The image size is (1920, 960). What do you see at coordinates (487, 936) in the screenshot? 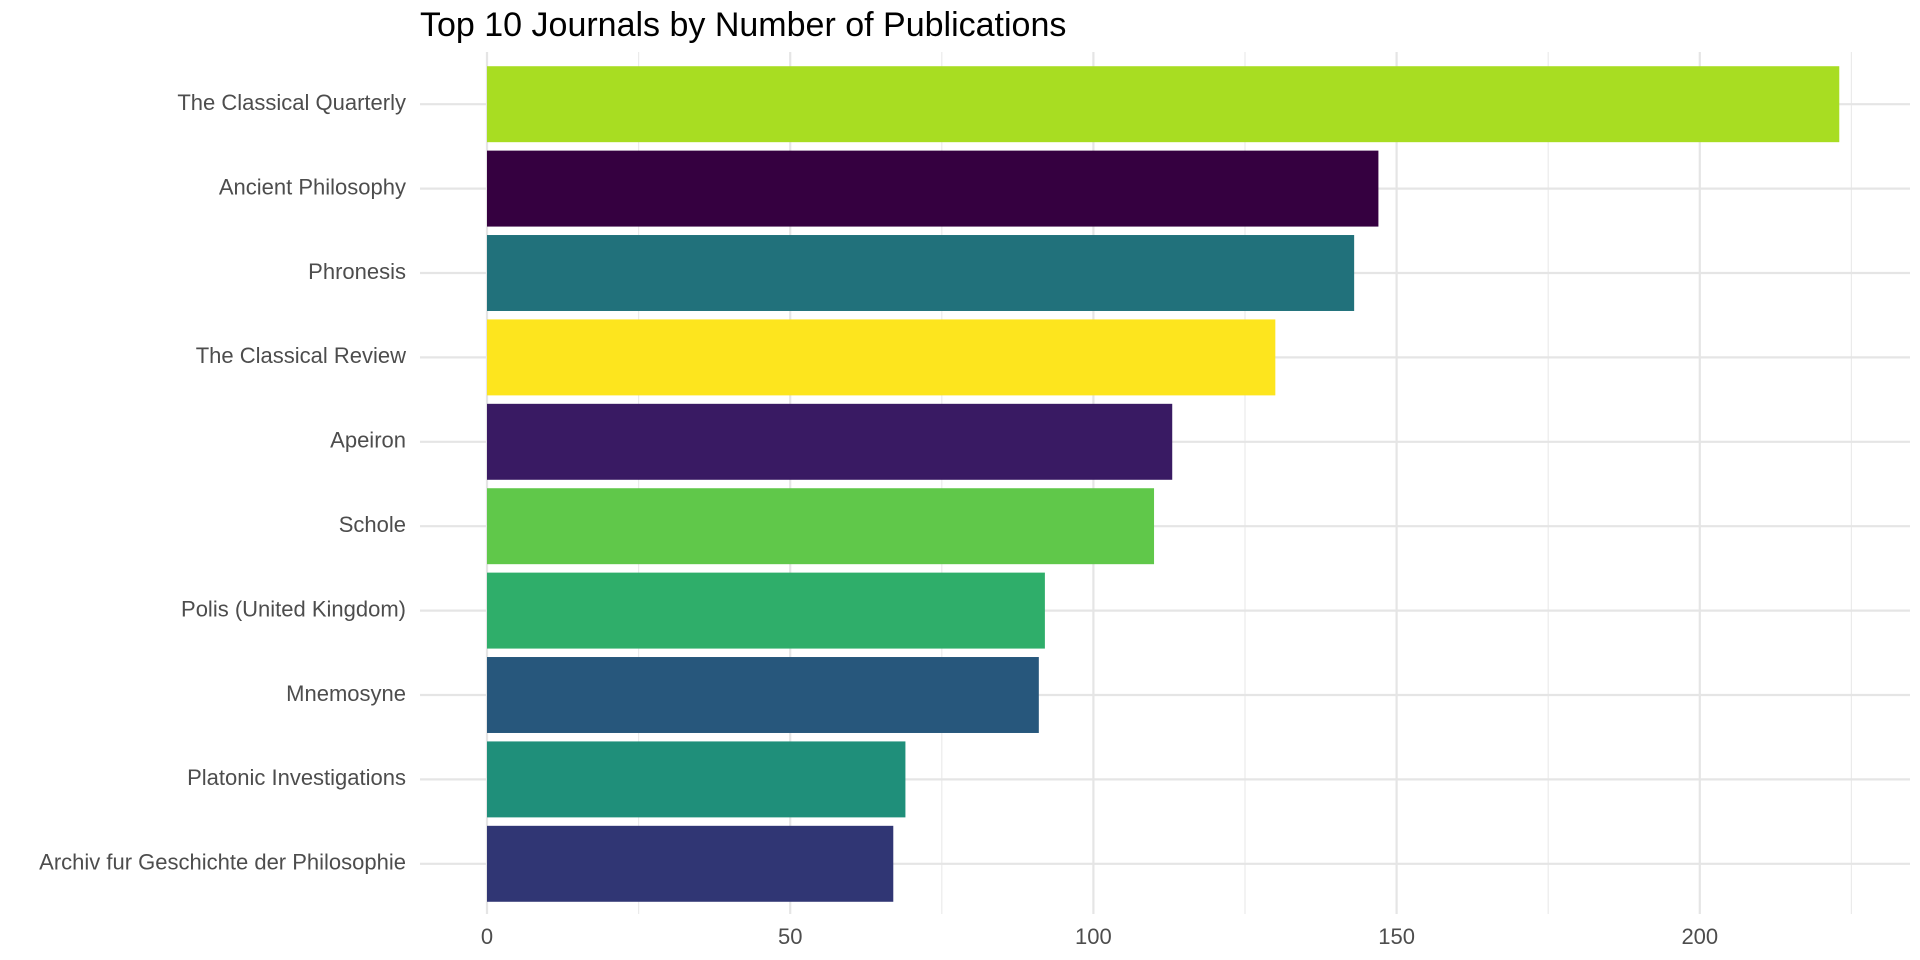
I see `x-tick-label: 0` at bounding box center [487, 936].